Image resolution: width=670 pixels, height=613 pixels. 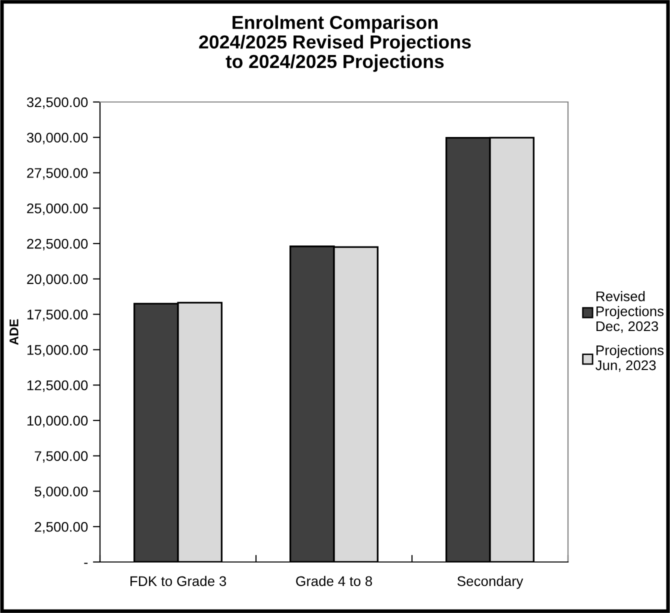 What do you see at coordinates (57, 422) in the screenshot?
I see `y-tick-label: 10,000.00` at bounding box center [57, 422].